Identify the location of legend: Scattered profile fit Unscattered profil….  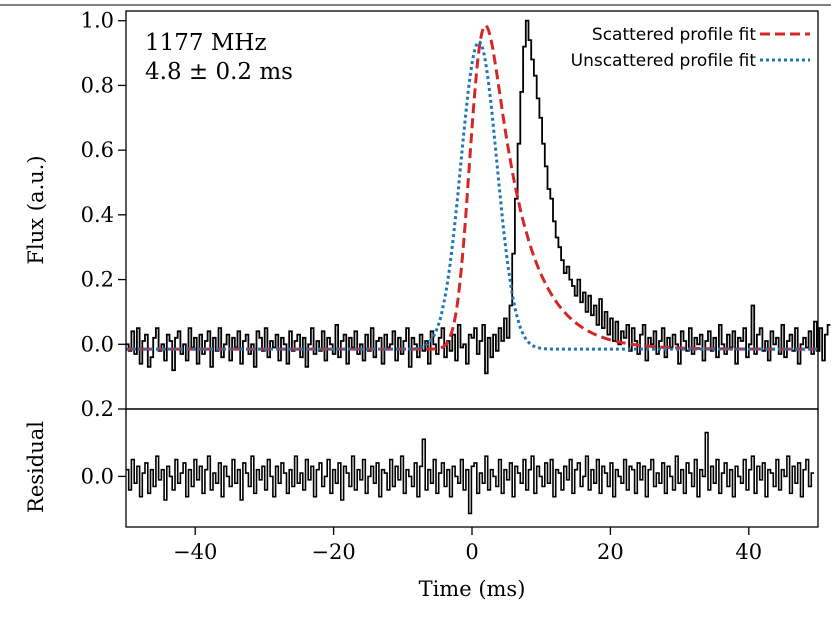
(690, 48).